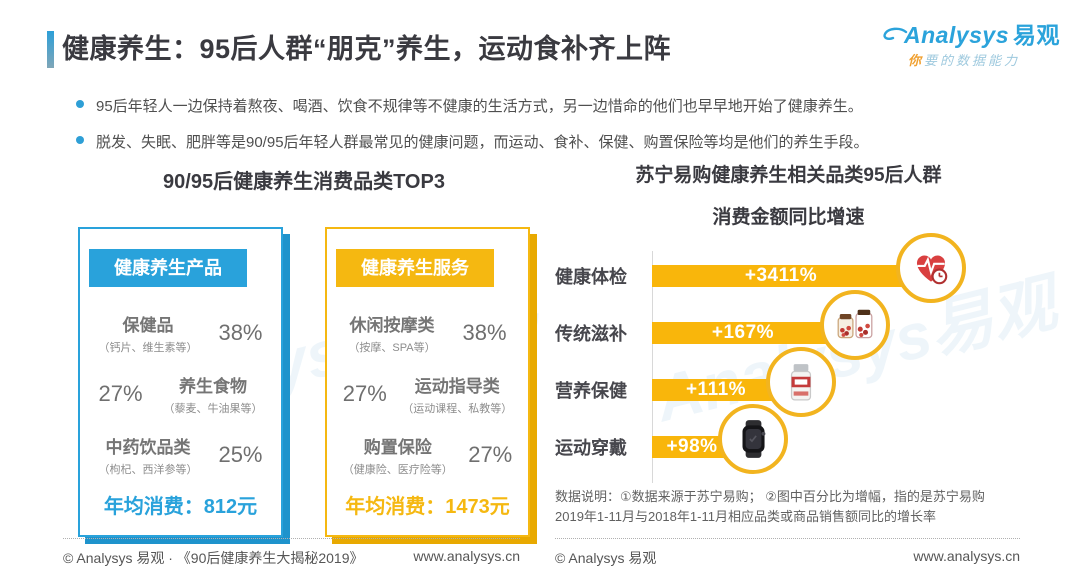 The height and width of the screenshot is (575, 1080). I want to click on bar-category-label: 传统滋补, so click(591, 334).